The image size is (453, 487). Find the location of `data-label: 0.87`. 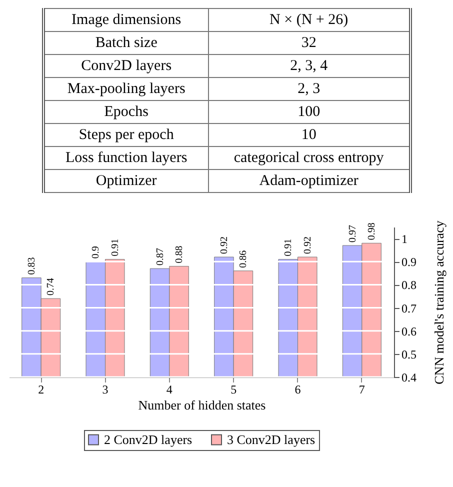

data-label: 0.87 is located at coordinates (160, 257).